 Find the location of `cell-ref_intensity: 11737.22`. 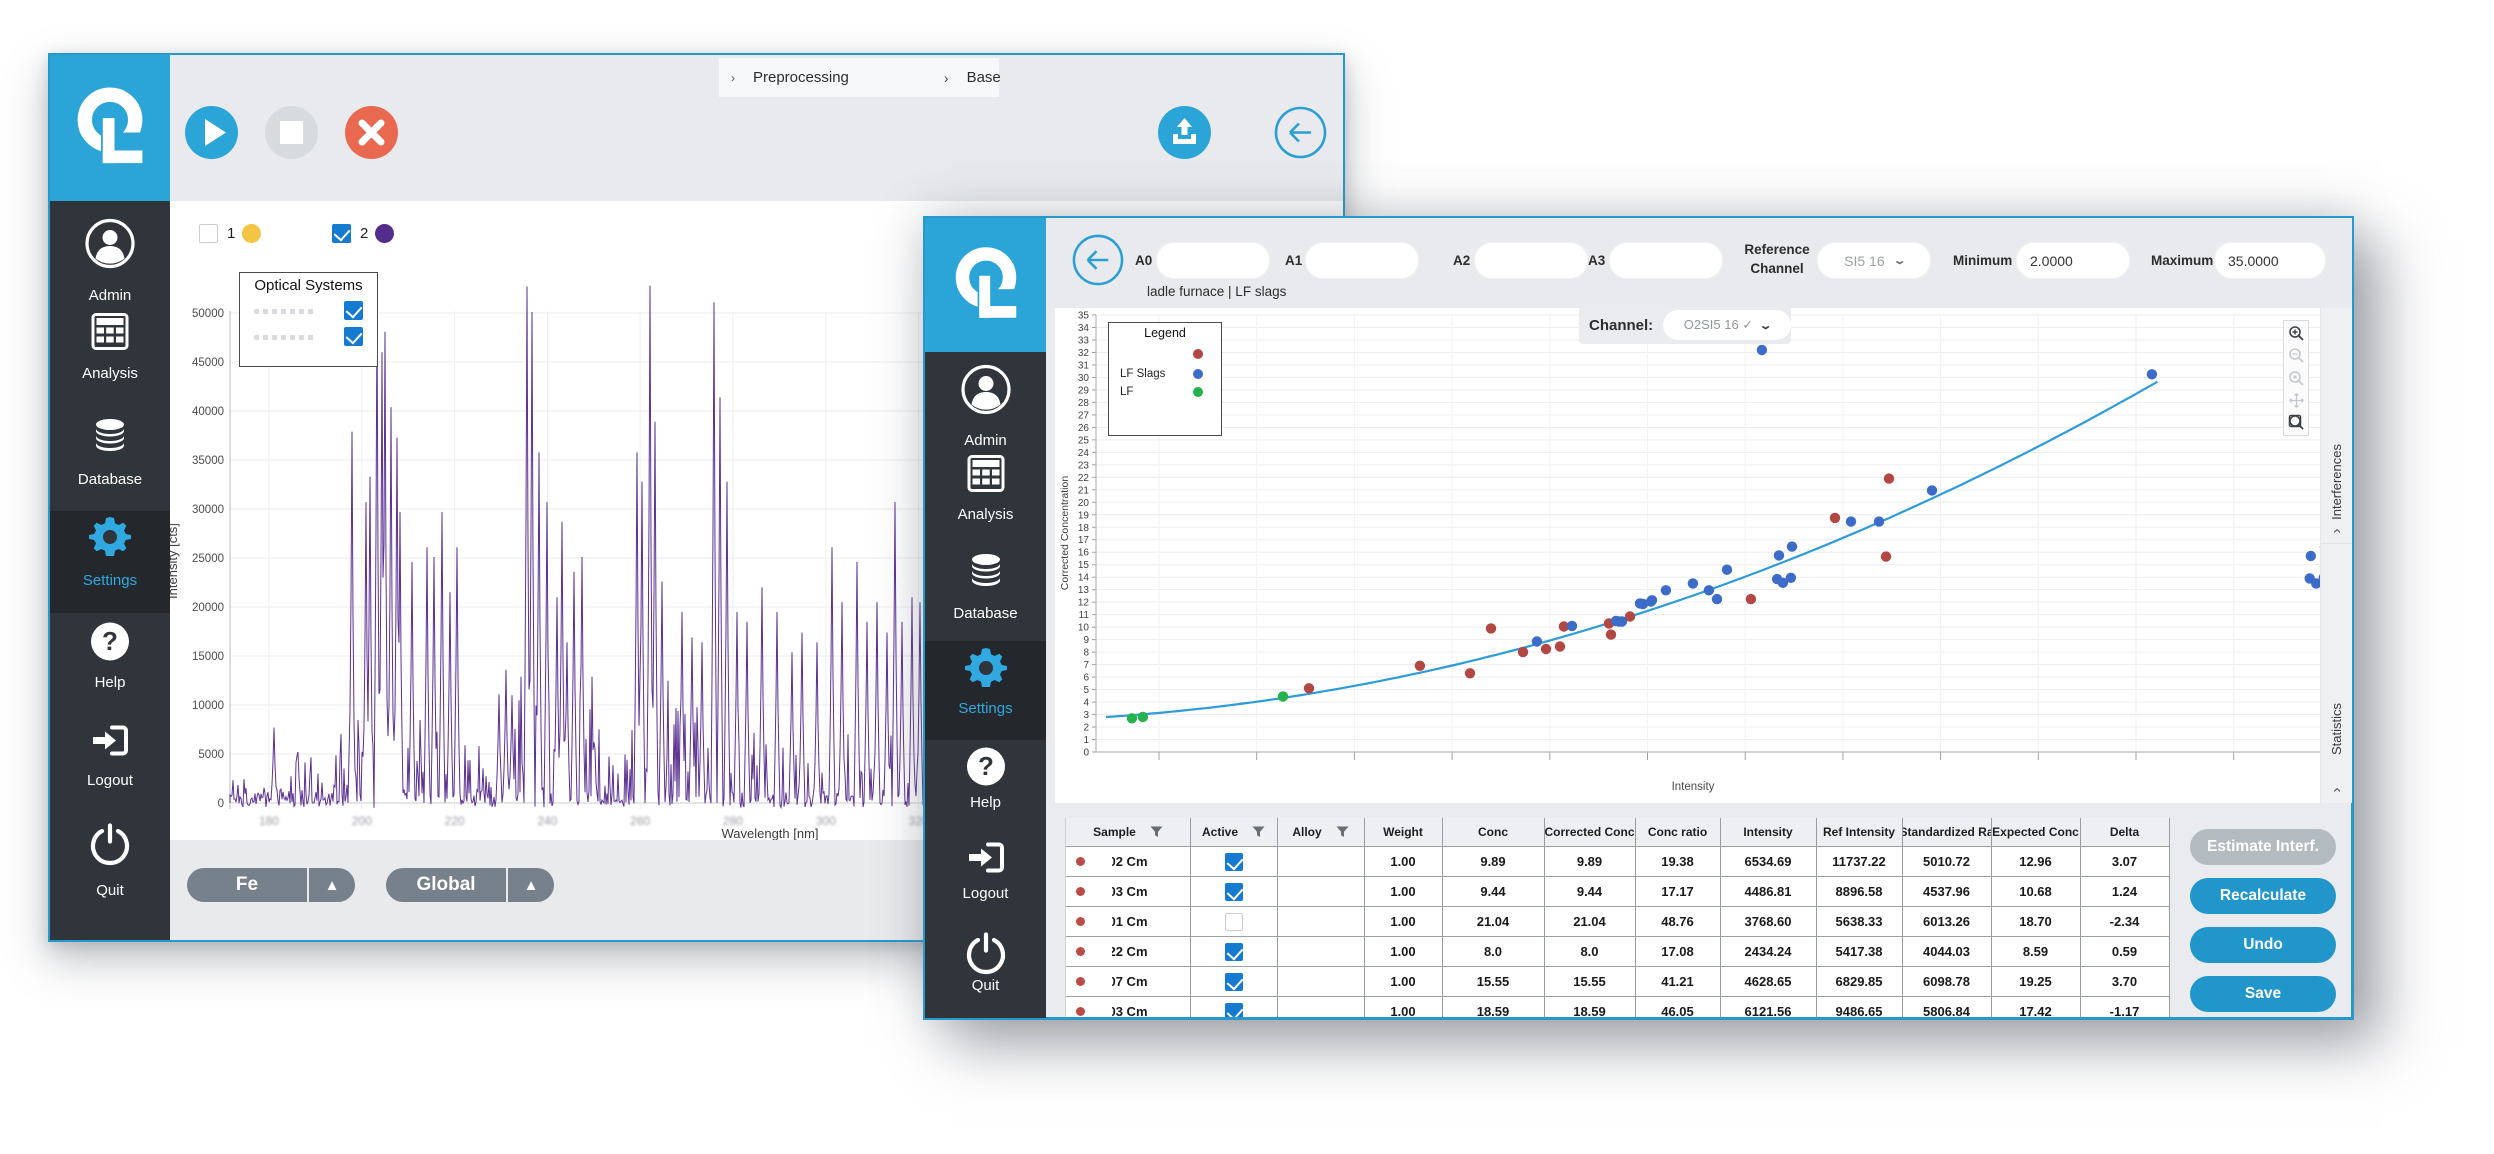

cell-ref_intensity: 11737.22 is located at coordinates (1859, 861).